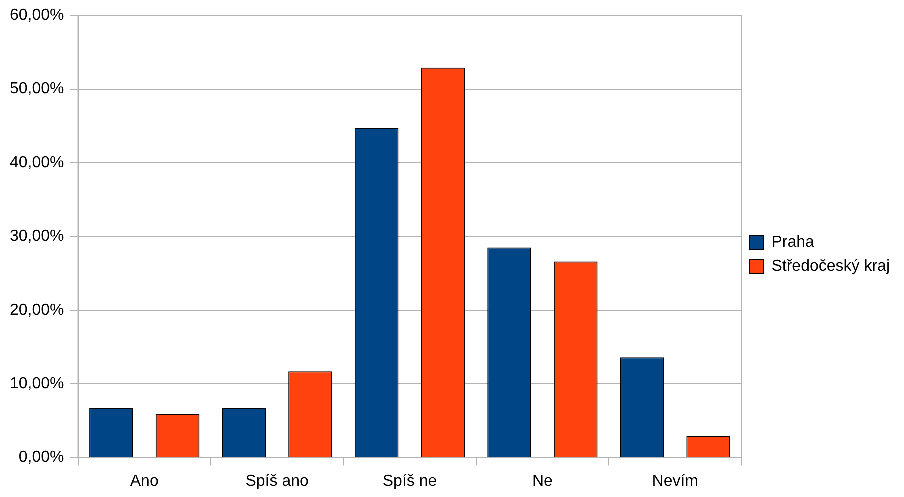  Describe the element at coordinates (277, 481) in the screenshot. I see `x-tick-label: Spíš ano` at that location.